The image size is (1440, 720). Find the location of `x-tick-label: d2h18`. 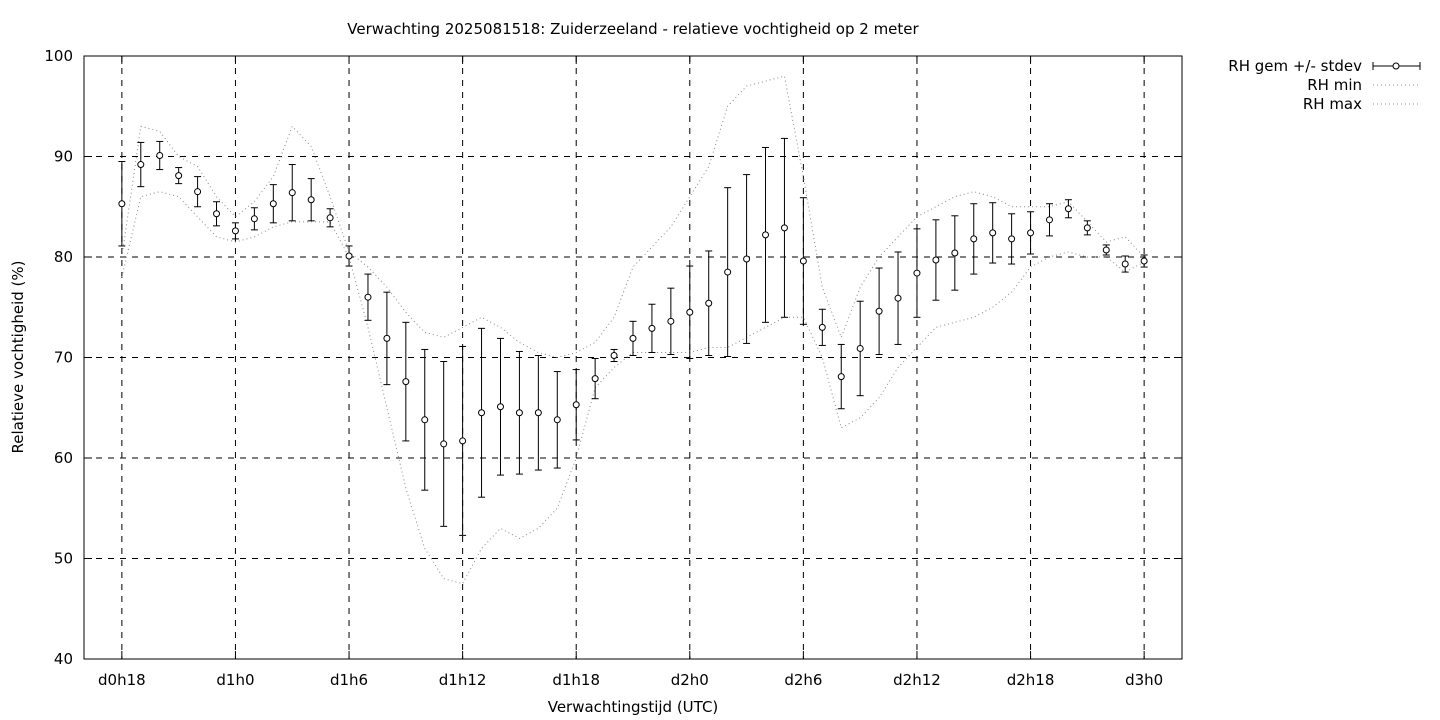

x-tick-label: d2h18 is located at coordinates (1031, 680).